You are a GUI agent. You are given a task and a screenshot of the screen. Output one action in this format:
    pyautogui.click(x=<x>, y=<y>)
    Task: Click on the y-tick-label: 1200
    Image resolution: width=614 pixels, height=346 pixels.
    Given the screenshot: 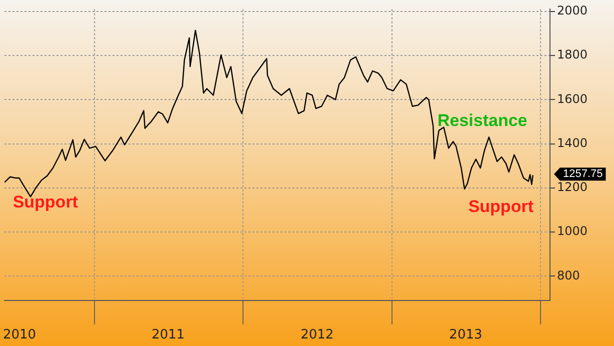 What is the action you would take?
    pyautogui.click(x=572, y=187)
    